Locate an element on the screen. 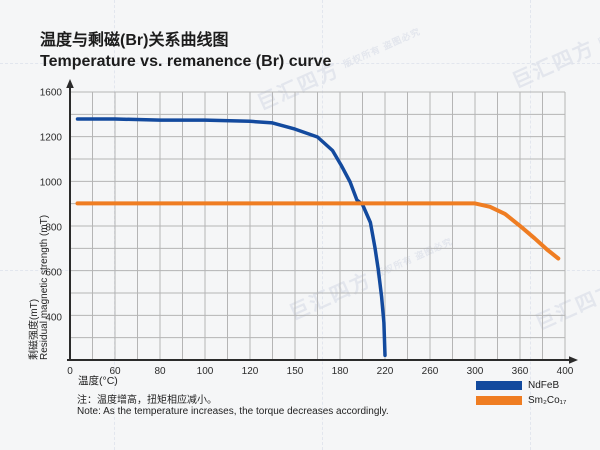 This screenshot has height=450, width=600. x-tick-label: 60 is located at coordinates (115, 371).